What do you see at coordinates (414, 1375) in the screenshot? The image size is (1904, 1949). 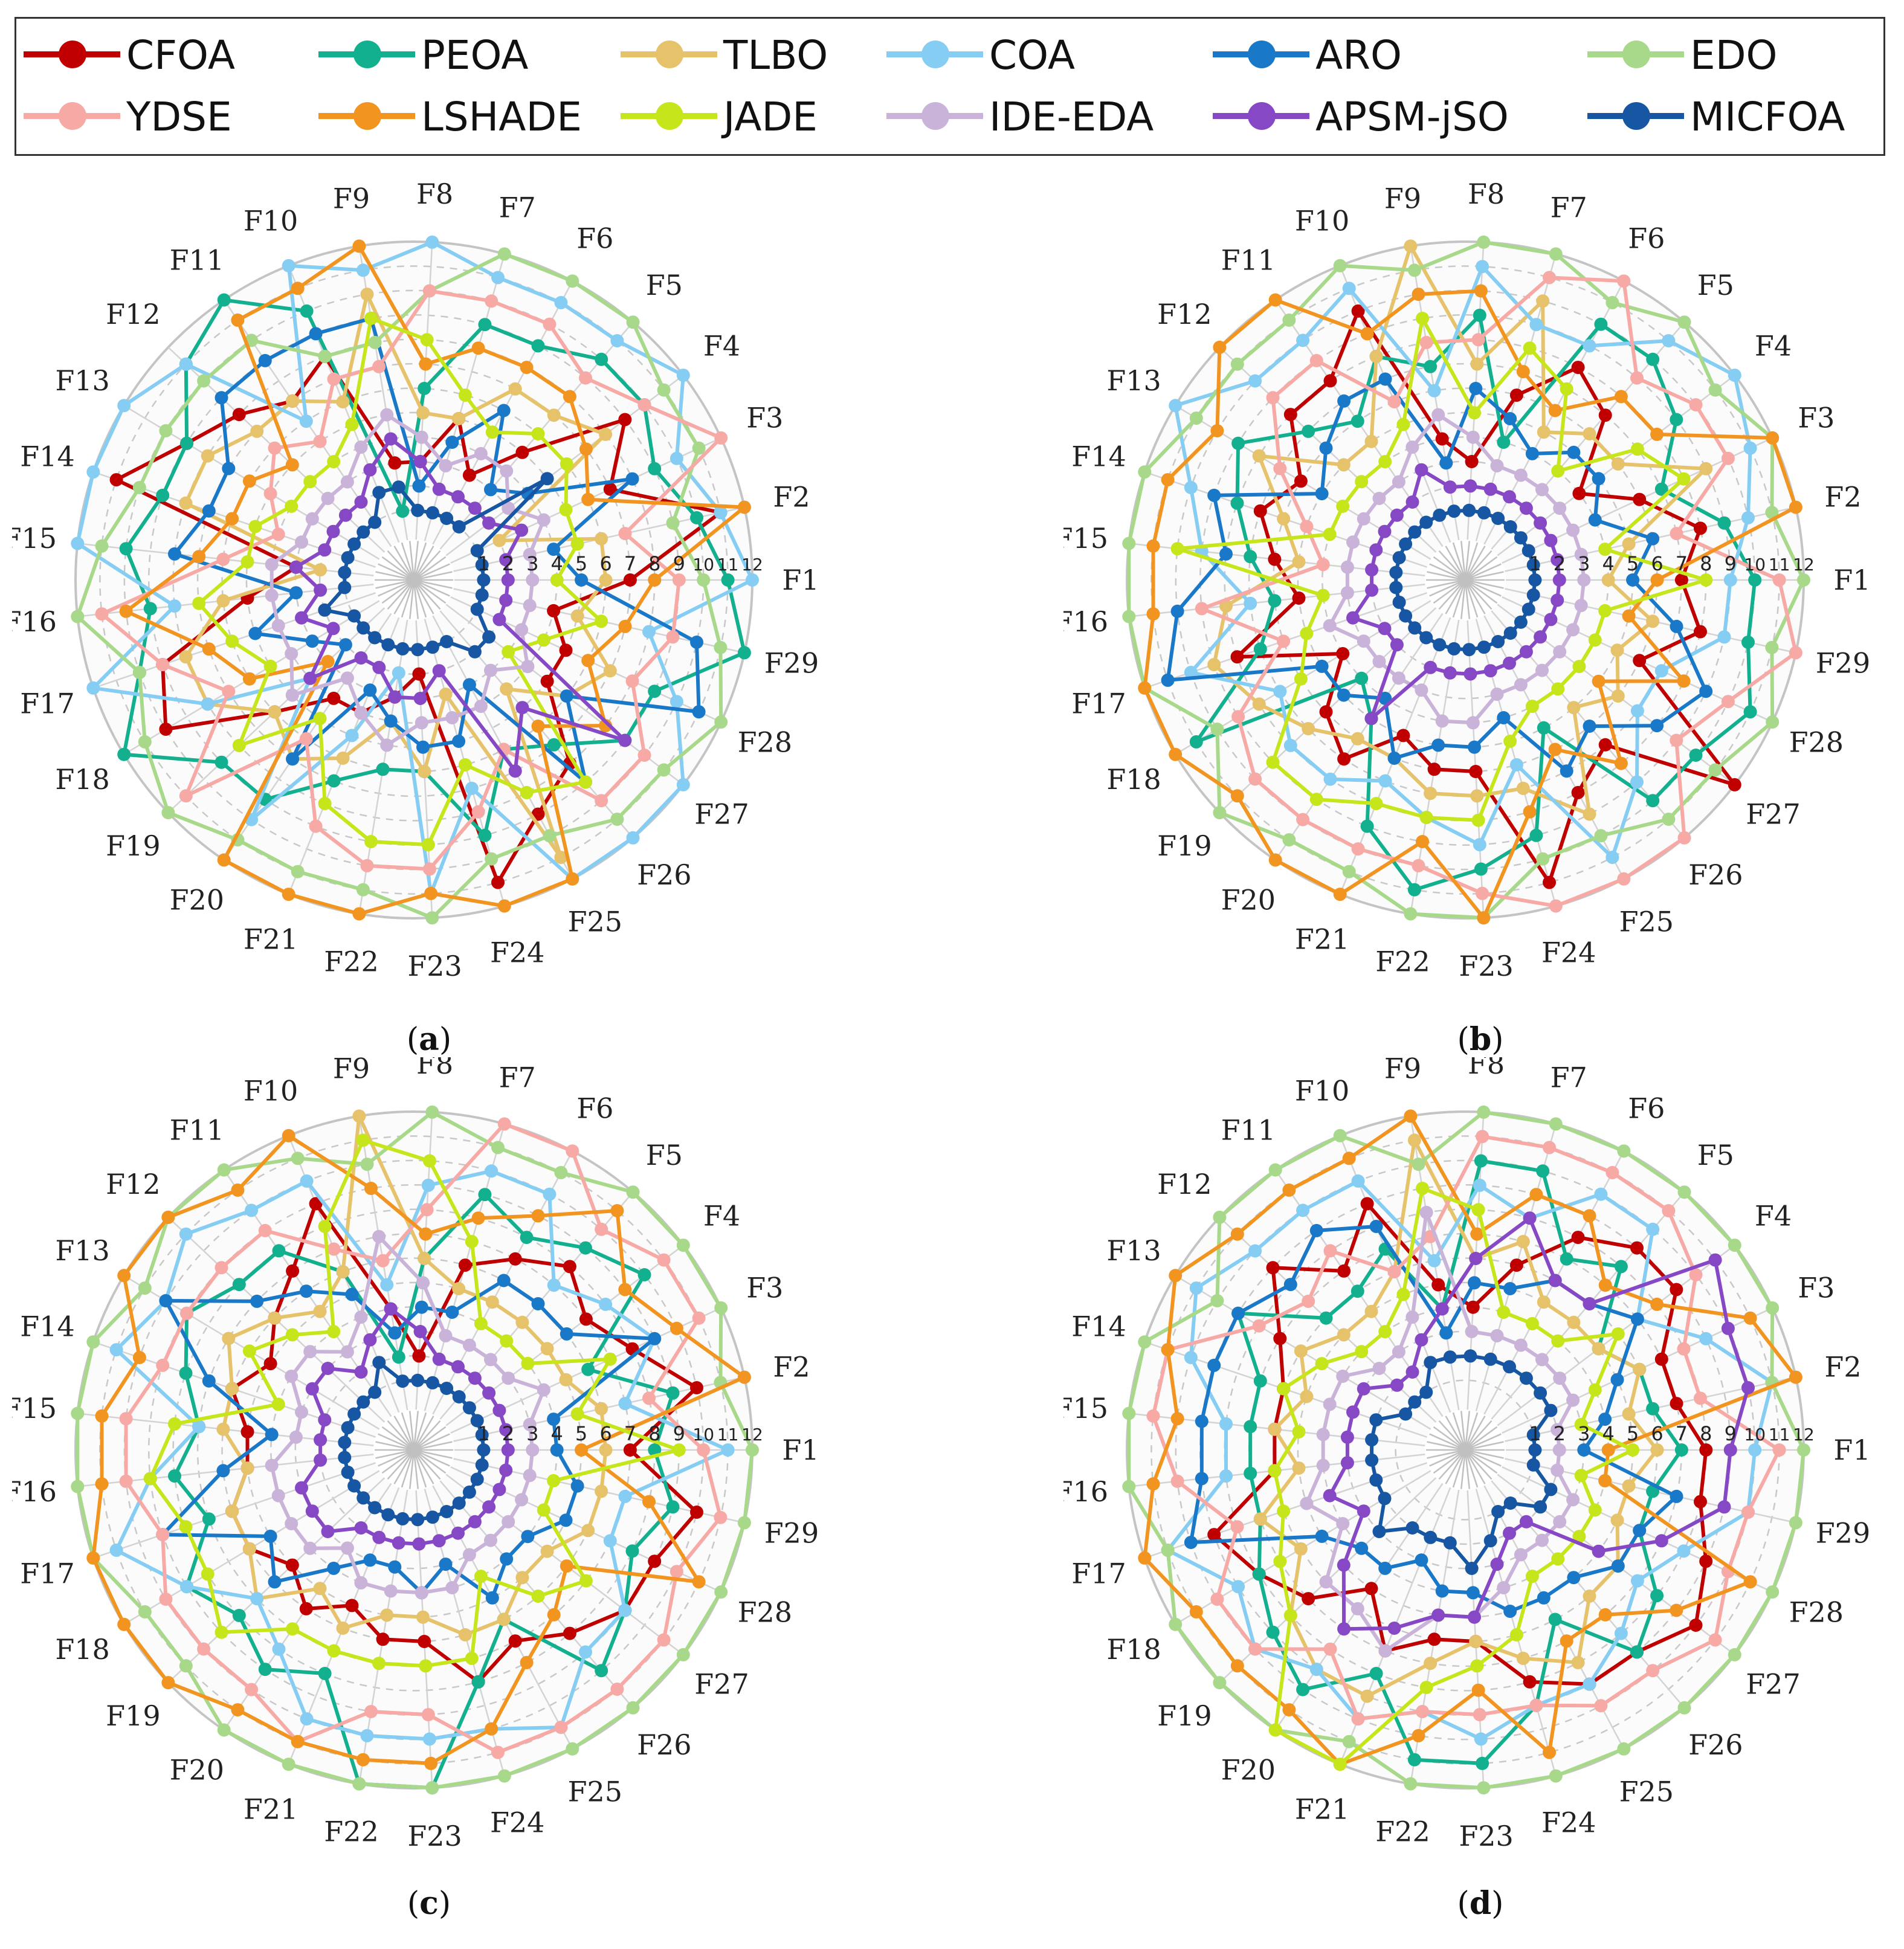 I see `series-tlbo` at bounding box center [414, 1375].